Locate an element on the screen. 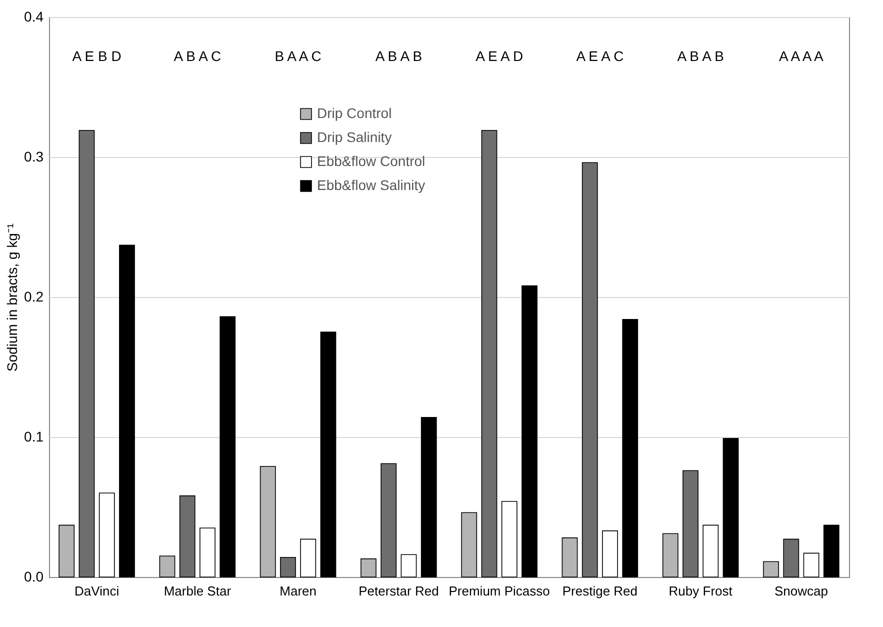 The height and width of the screenshot is (627, 883). legend-label: Drip Control is located at coordinates (354, 113).